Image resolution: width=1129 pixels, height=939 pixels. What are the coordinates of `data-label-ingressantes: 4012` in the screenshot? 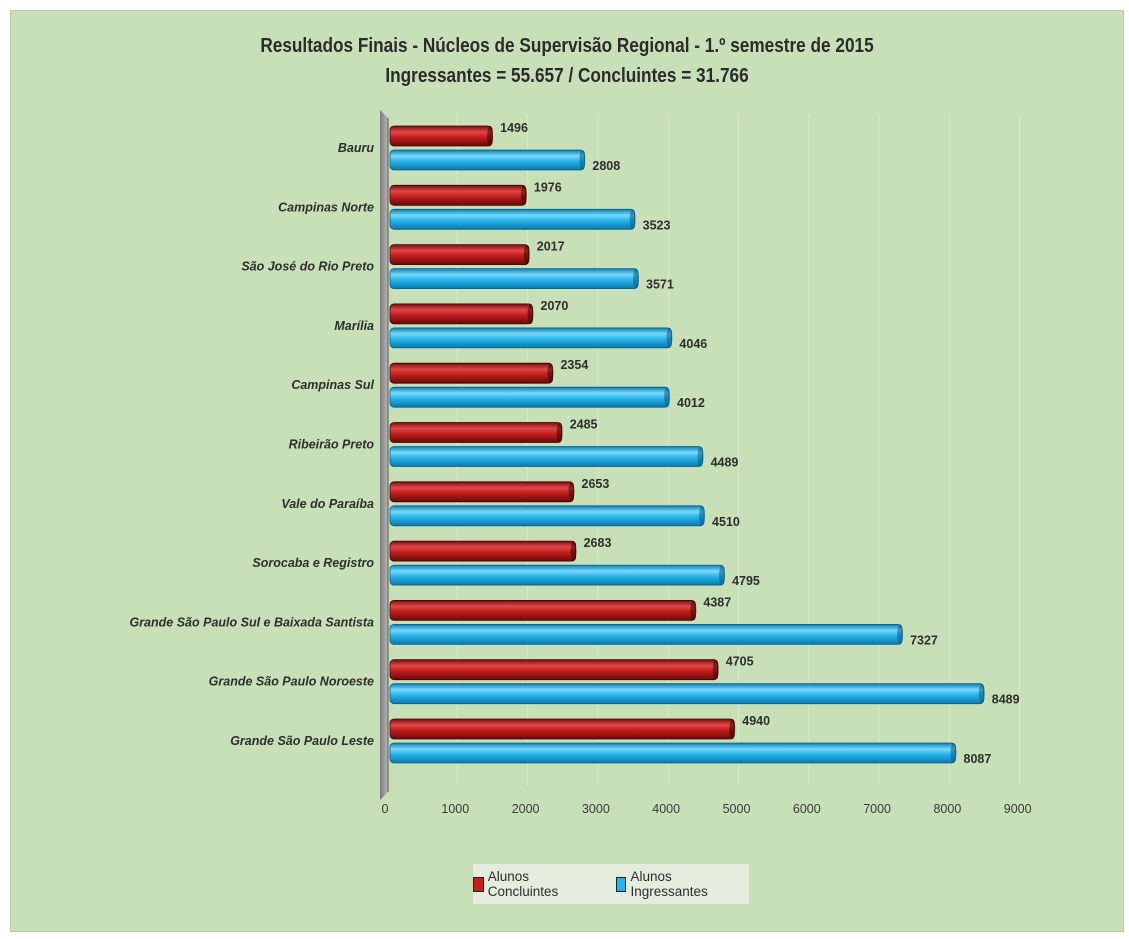 It's located at (691, 403).